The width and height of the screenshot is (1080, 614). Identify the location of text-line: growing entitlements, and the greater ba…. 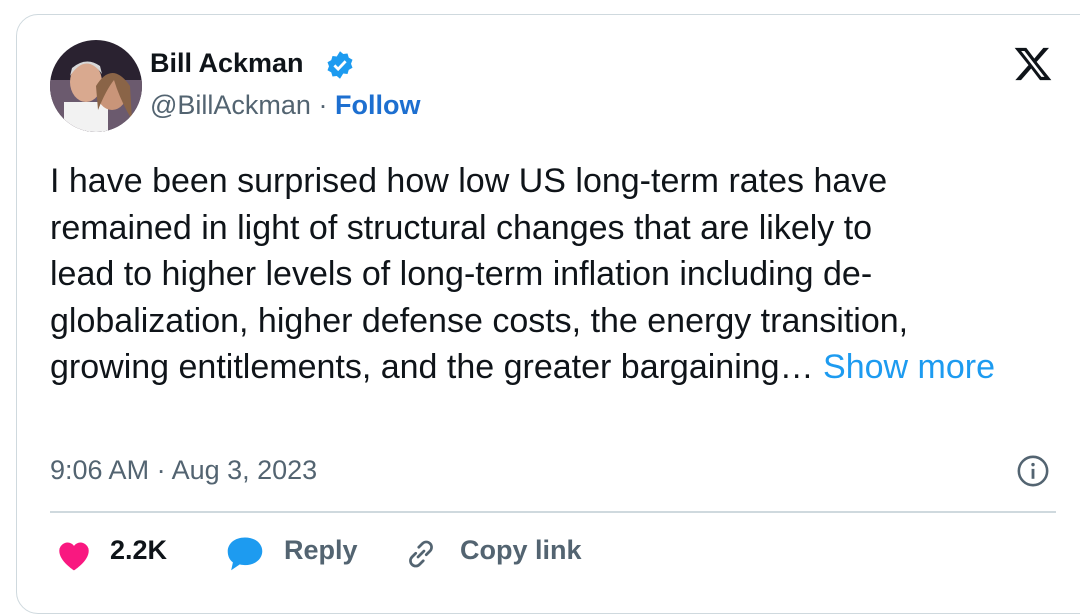
(432, 367).